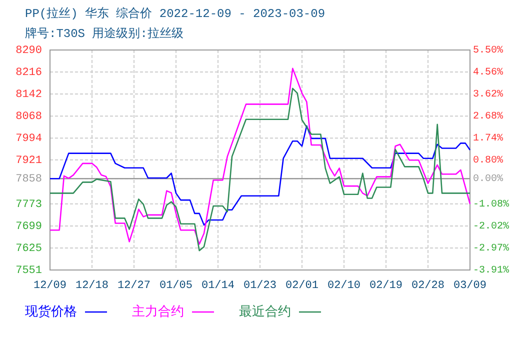 The image size is (520, 350). I want to click on x-tick-label: 01/14, so click(218, 286).